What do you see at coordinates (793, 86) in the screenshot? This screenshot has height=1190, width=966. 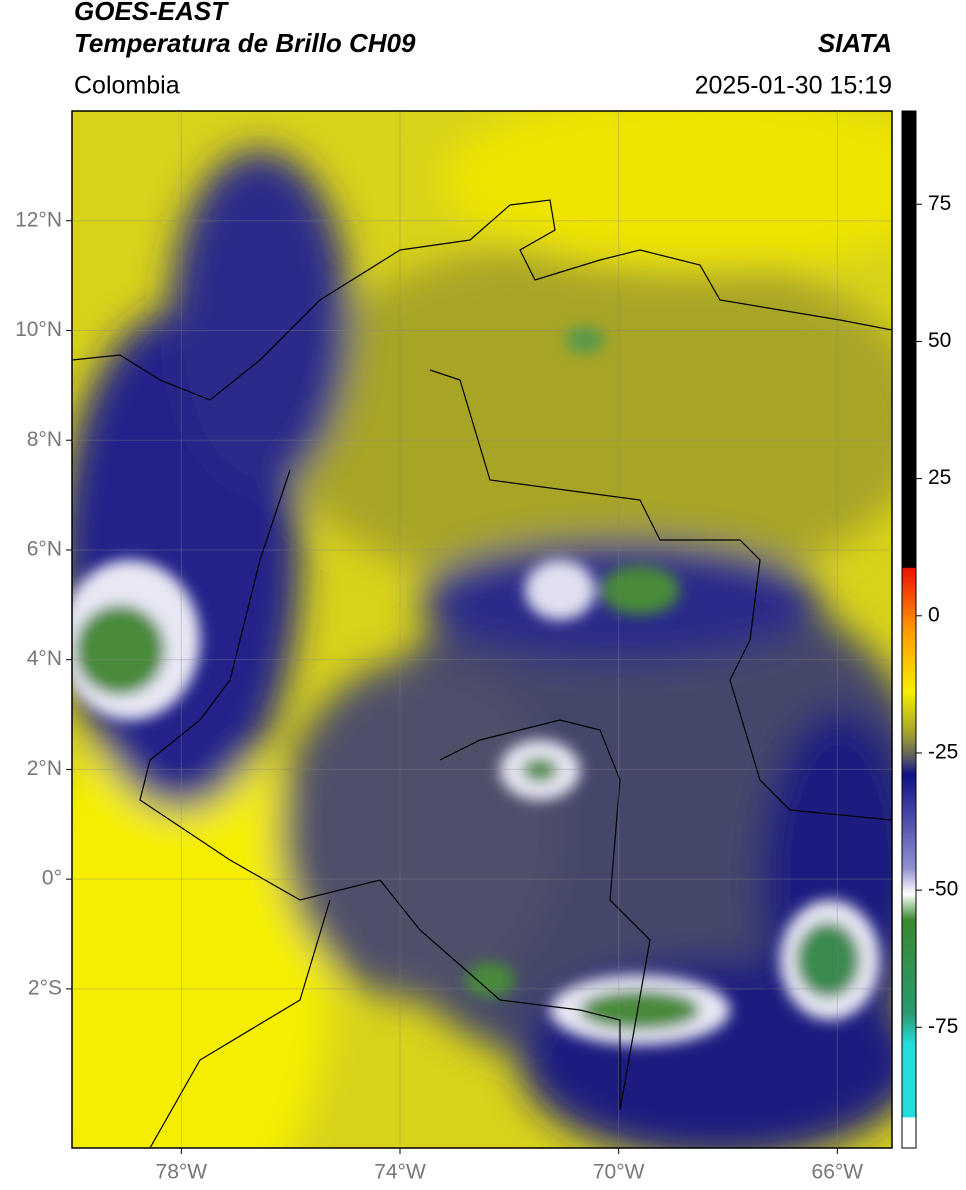 I see `timestamp: 2025-01-30 15:19` at bounding box center [793, 86].